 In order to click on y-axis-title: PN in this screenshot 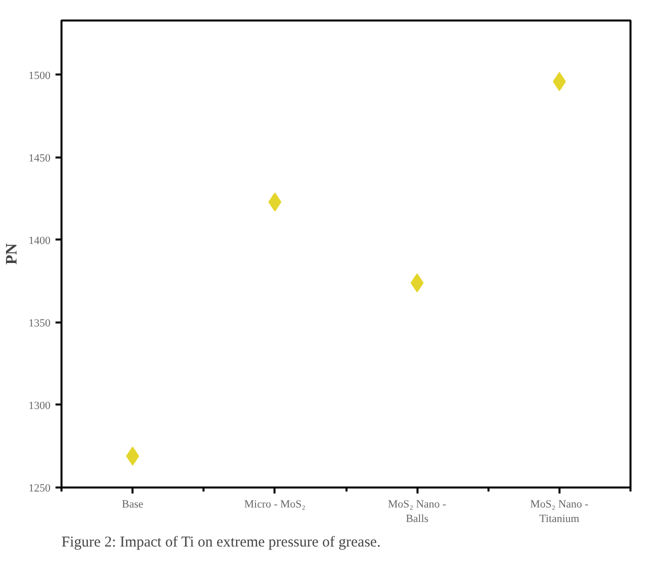, I will do `click(12, 253)`.